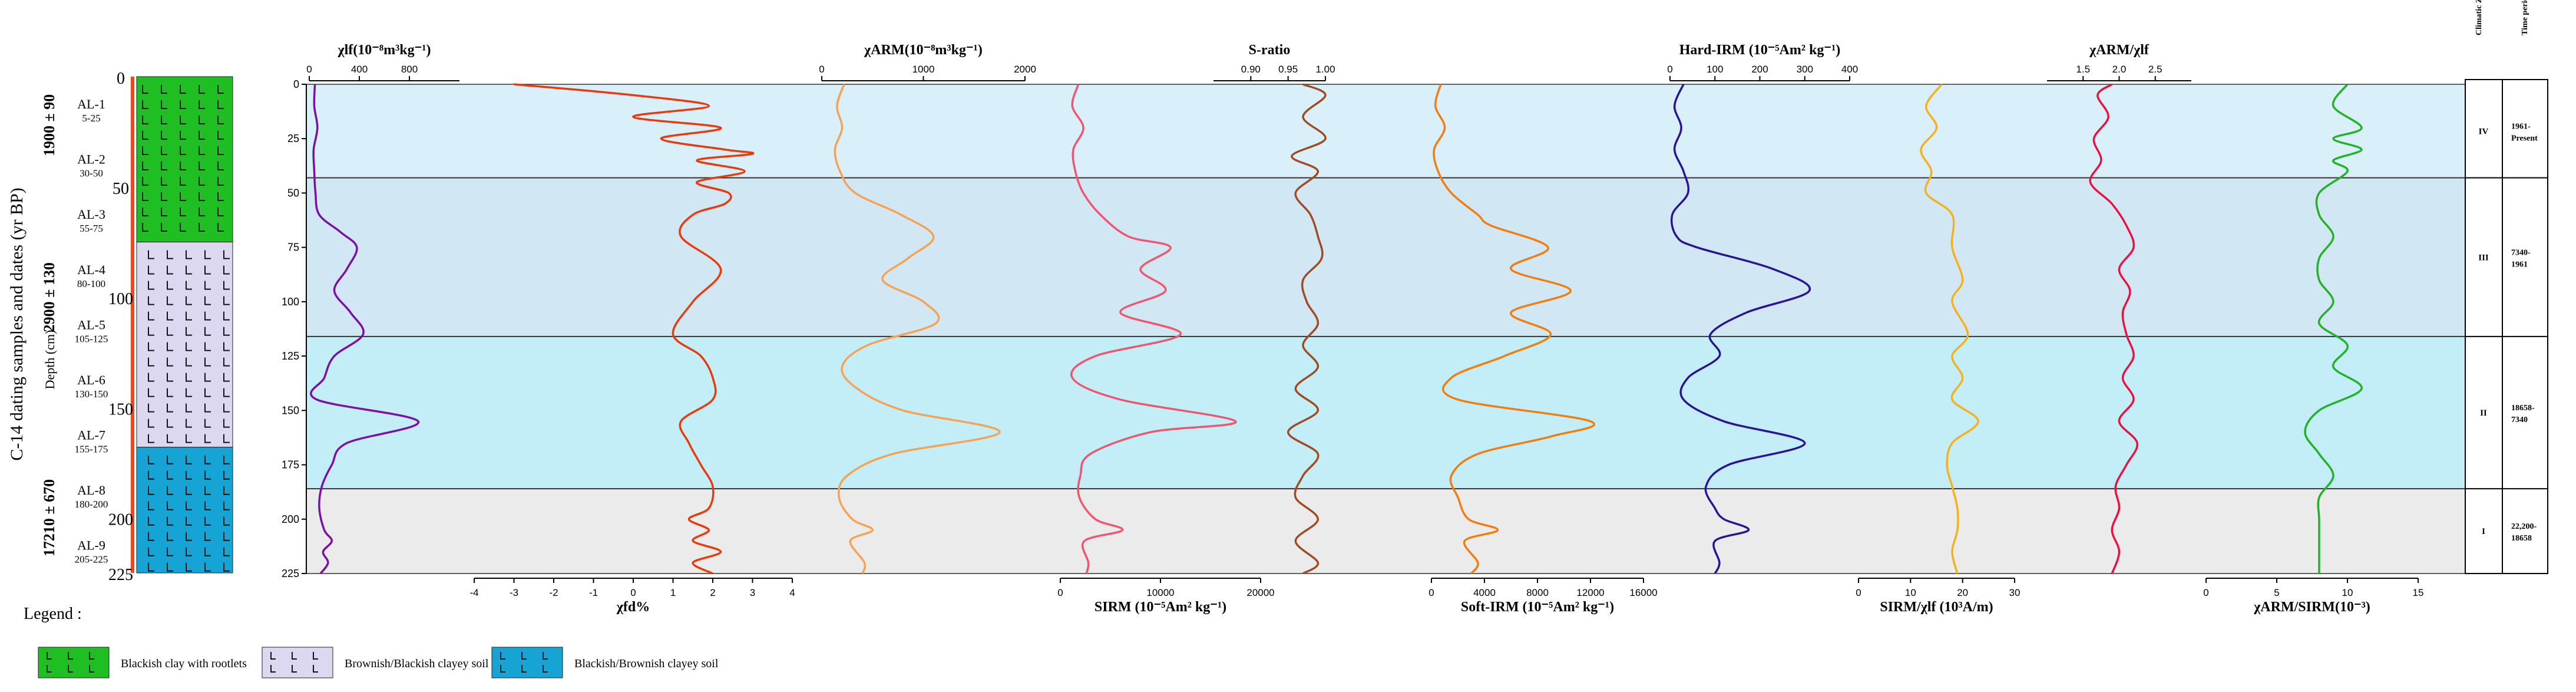  What do you see at coordinates (409, 69) in the screenshot?
I see `axis-tick-label: 800` at bounding box center [409, 69].